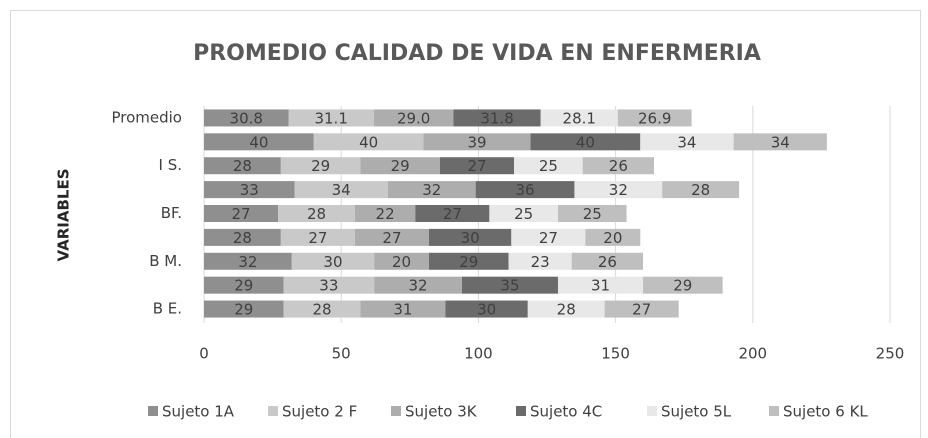 The image size is (928, 438). Describe the element at coordinates (341, 190) in the screenshot. I see `data-label: 34` at that location.